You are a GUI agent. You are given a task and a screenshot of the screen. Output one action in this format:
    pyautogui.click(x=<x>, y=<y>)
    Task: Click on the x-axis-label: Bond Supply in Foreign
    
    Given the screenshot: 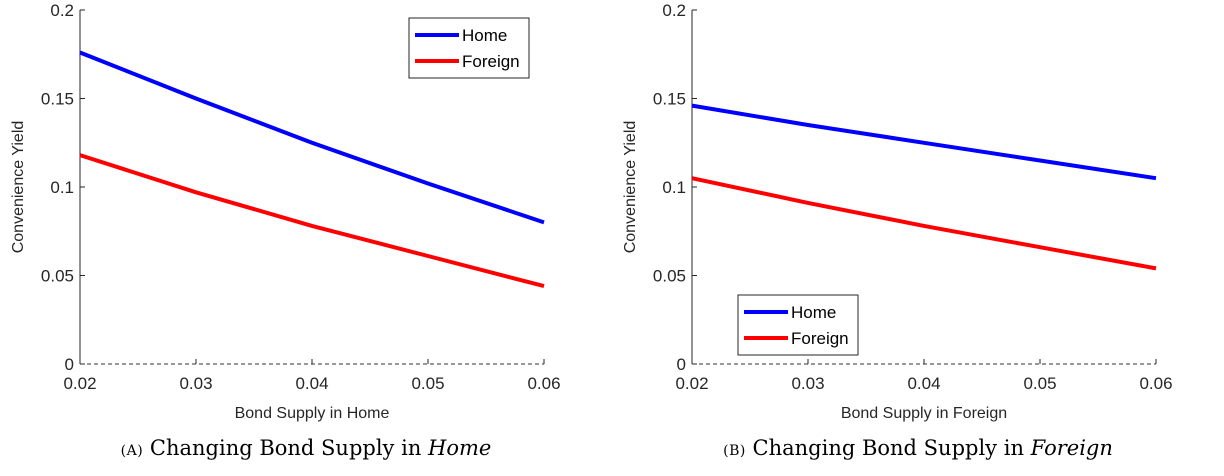 What is the action you would take?
    pyautogui.click(x=924, y=413)
    